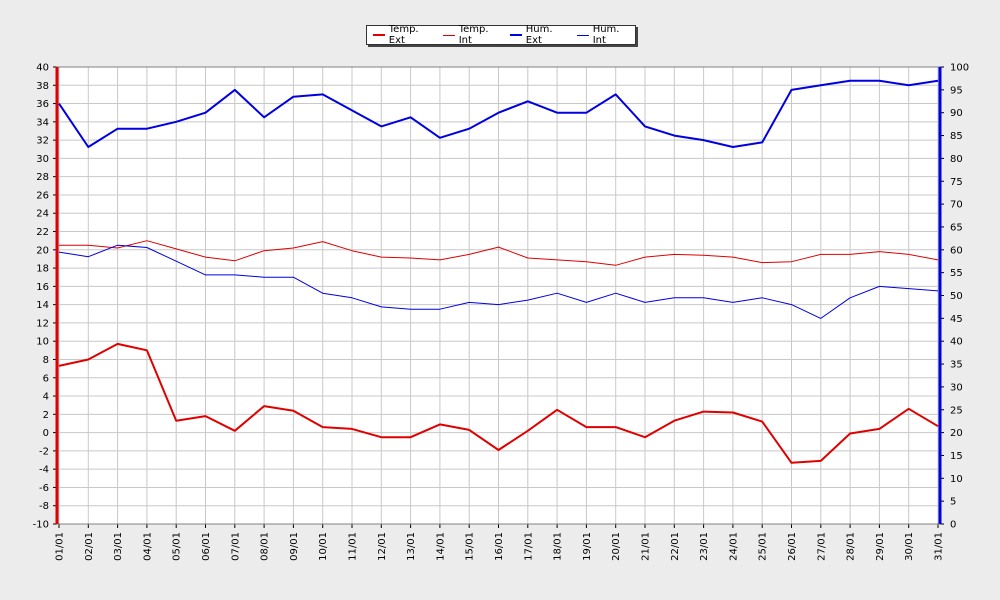 Image resolution: width=1000 pixels, height=600 pixels. Describe the element at coordinates (956, 456) in the screenshot. I see `y-right-tick-label: 15` at that location.